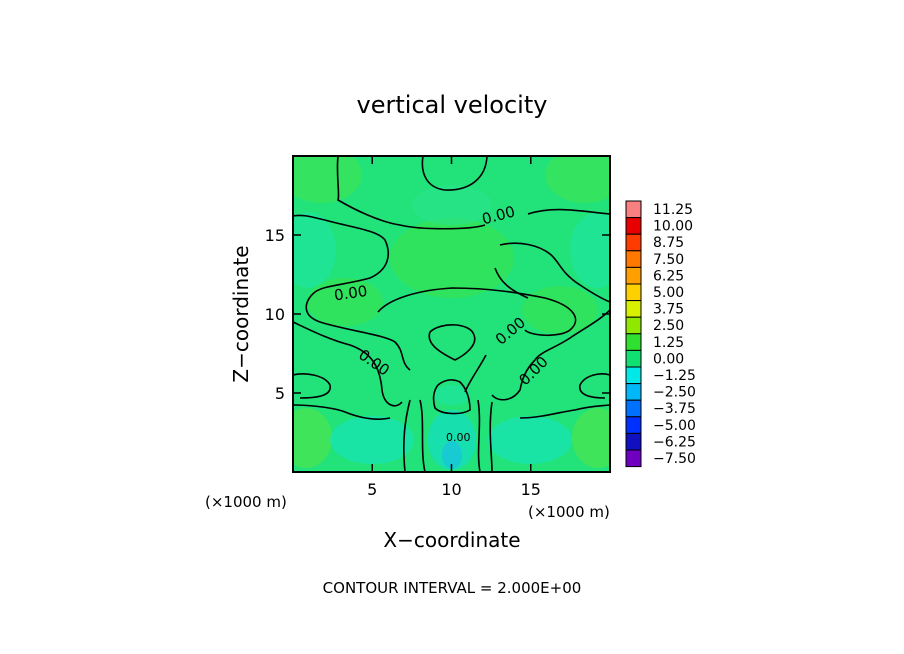  What do you see at coordinates (668, 260) in the screenshot?
I see `colorbar-level-label: 7.50` at bounding box center [668, 260].